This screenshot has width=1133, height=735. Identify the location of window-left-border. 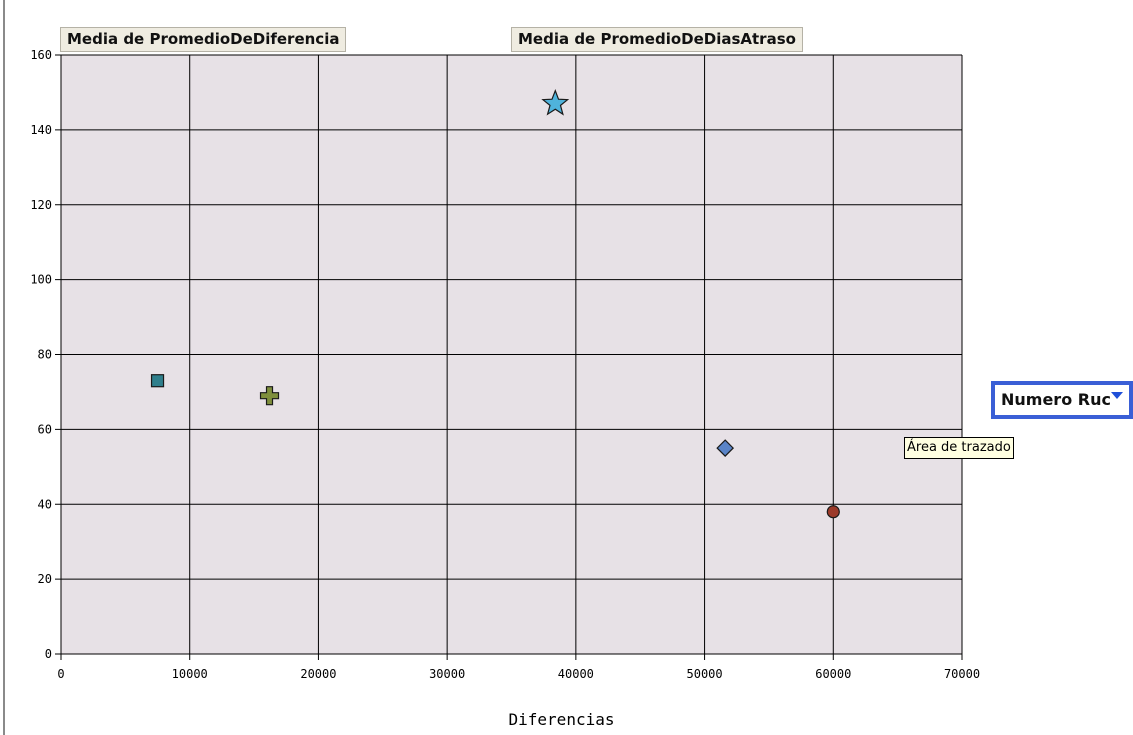
(2, 367).